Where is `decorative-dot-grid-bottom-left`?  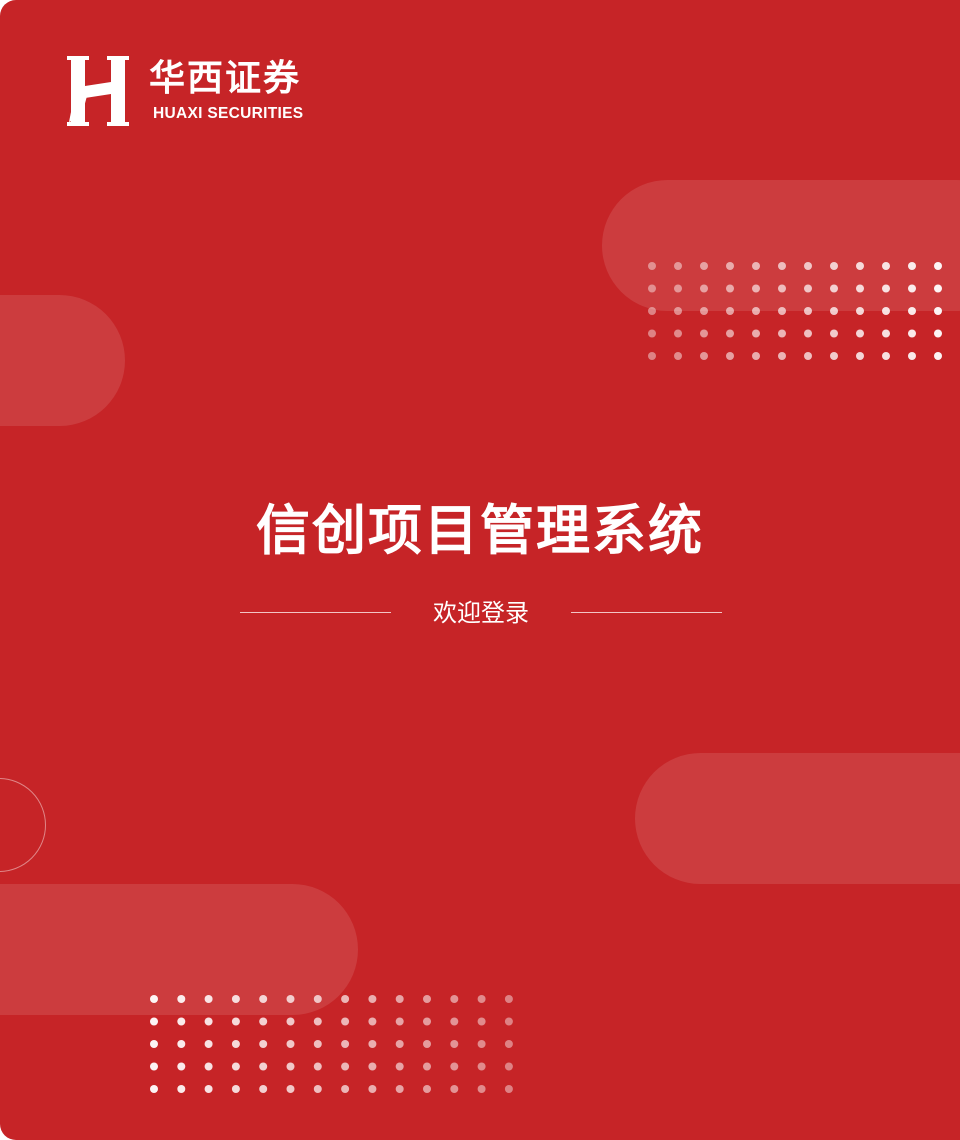 decorative-dot-grid-bottom-left is located at coordinates (331, 1044).